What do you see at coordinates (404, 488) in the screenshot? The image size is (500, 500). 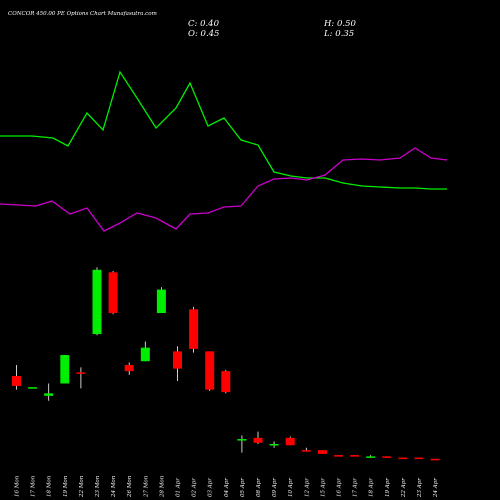 I see `x-tick-label: 22 Apr` at bounding box center [404, 488].